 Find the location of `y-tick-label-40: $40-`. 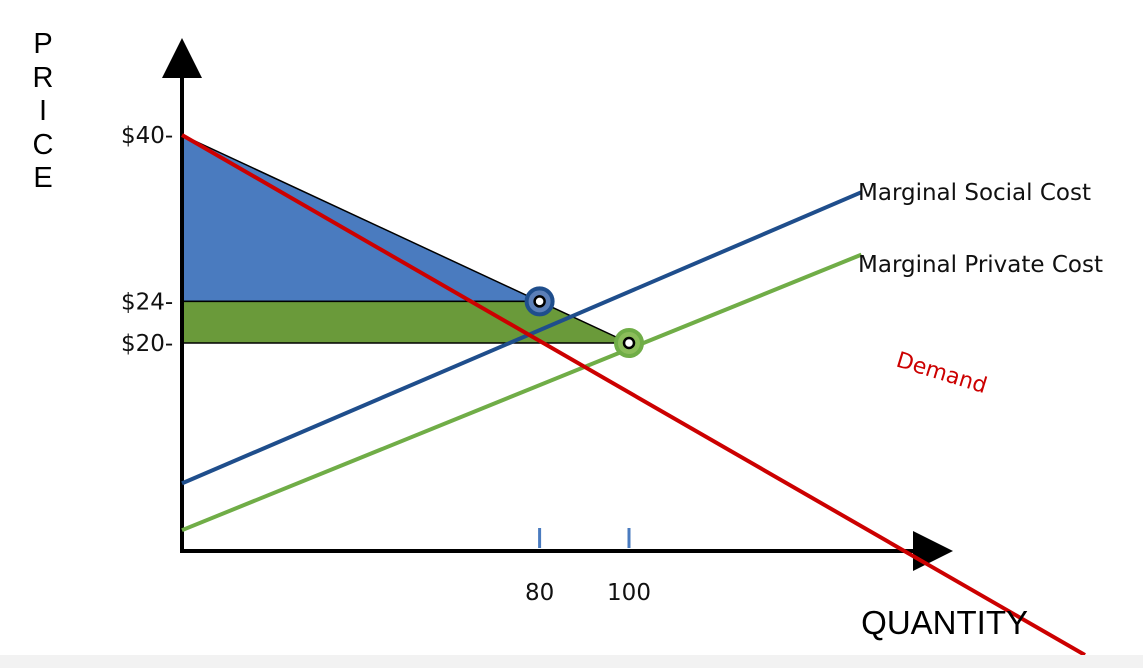

y-tick-label-40: $40- is located at coordinates (147, 136).